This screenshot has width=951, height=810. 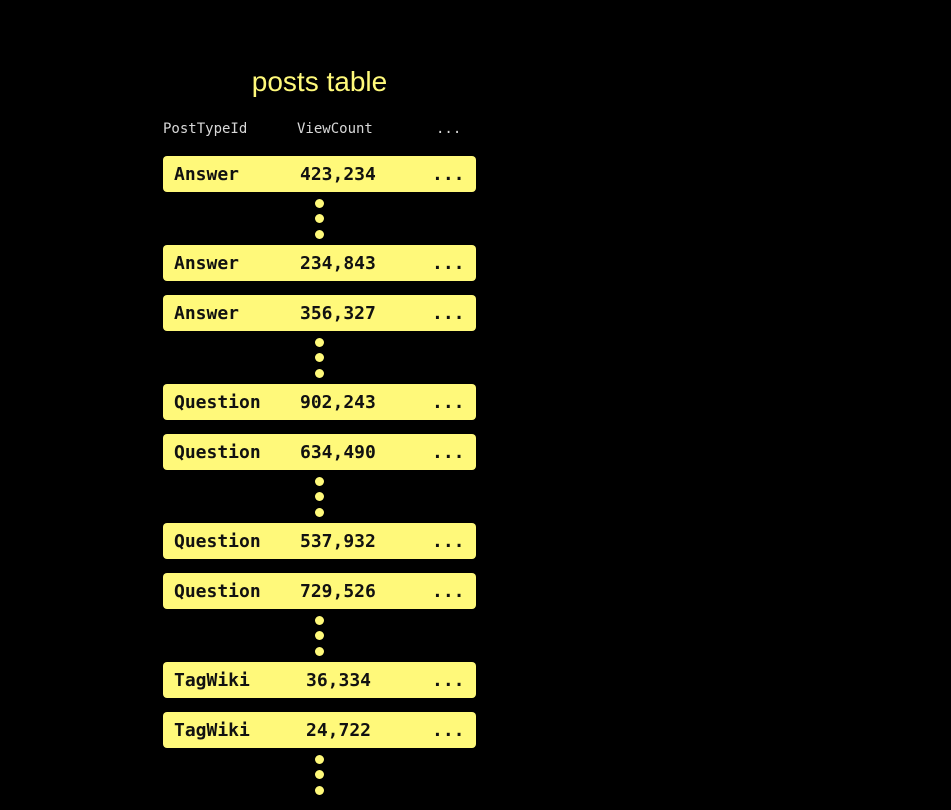 What do you see at coordinates (338, 591) in the screenshot?
I see `view-count: 729,526` at bounding box center [338, 591].